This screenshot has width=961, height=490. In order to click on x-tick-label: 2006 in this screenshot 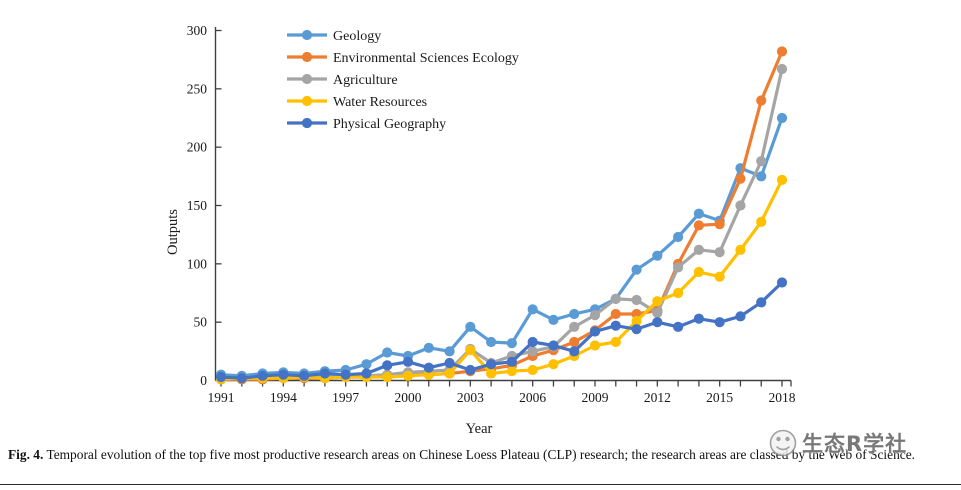, I will do `click(532, 397)`.